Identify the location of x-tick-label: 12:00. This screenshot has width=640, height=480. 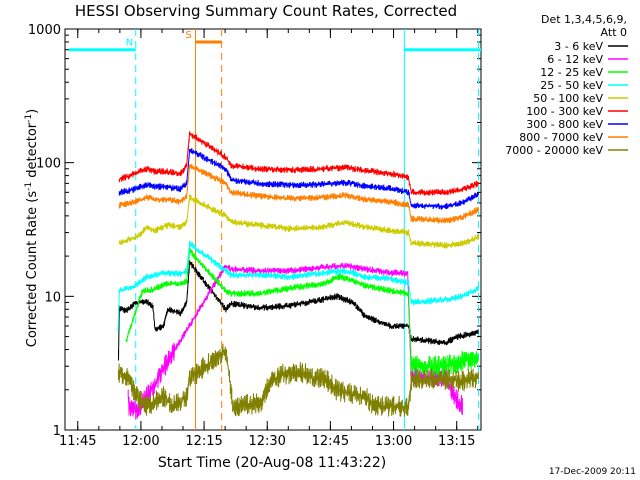
(140, 441).